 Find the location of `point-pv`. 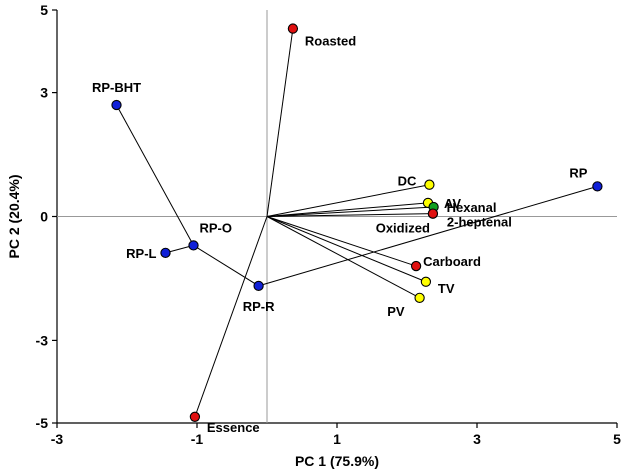

point-pv is located at coordinates (419, 298).